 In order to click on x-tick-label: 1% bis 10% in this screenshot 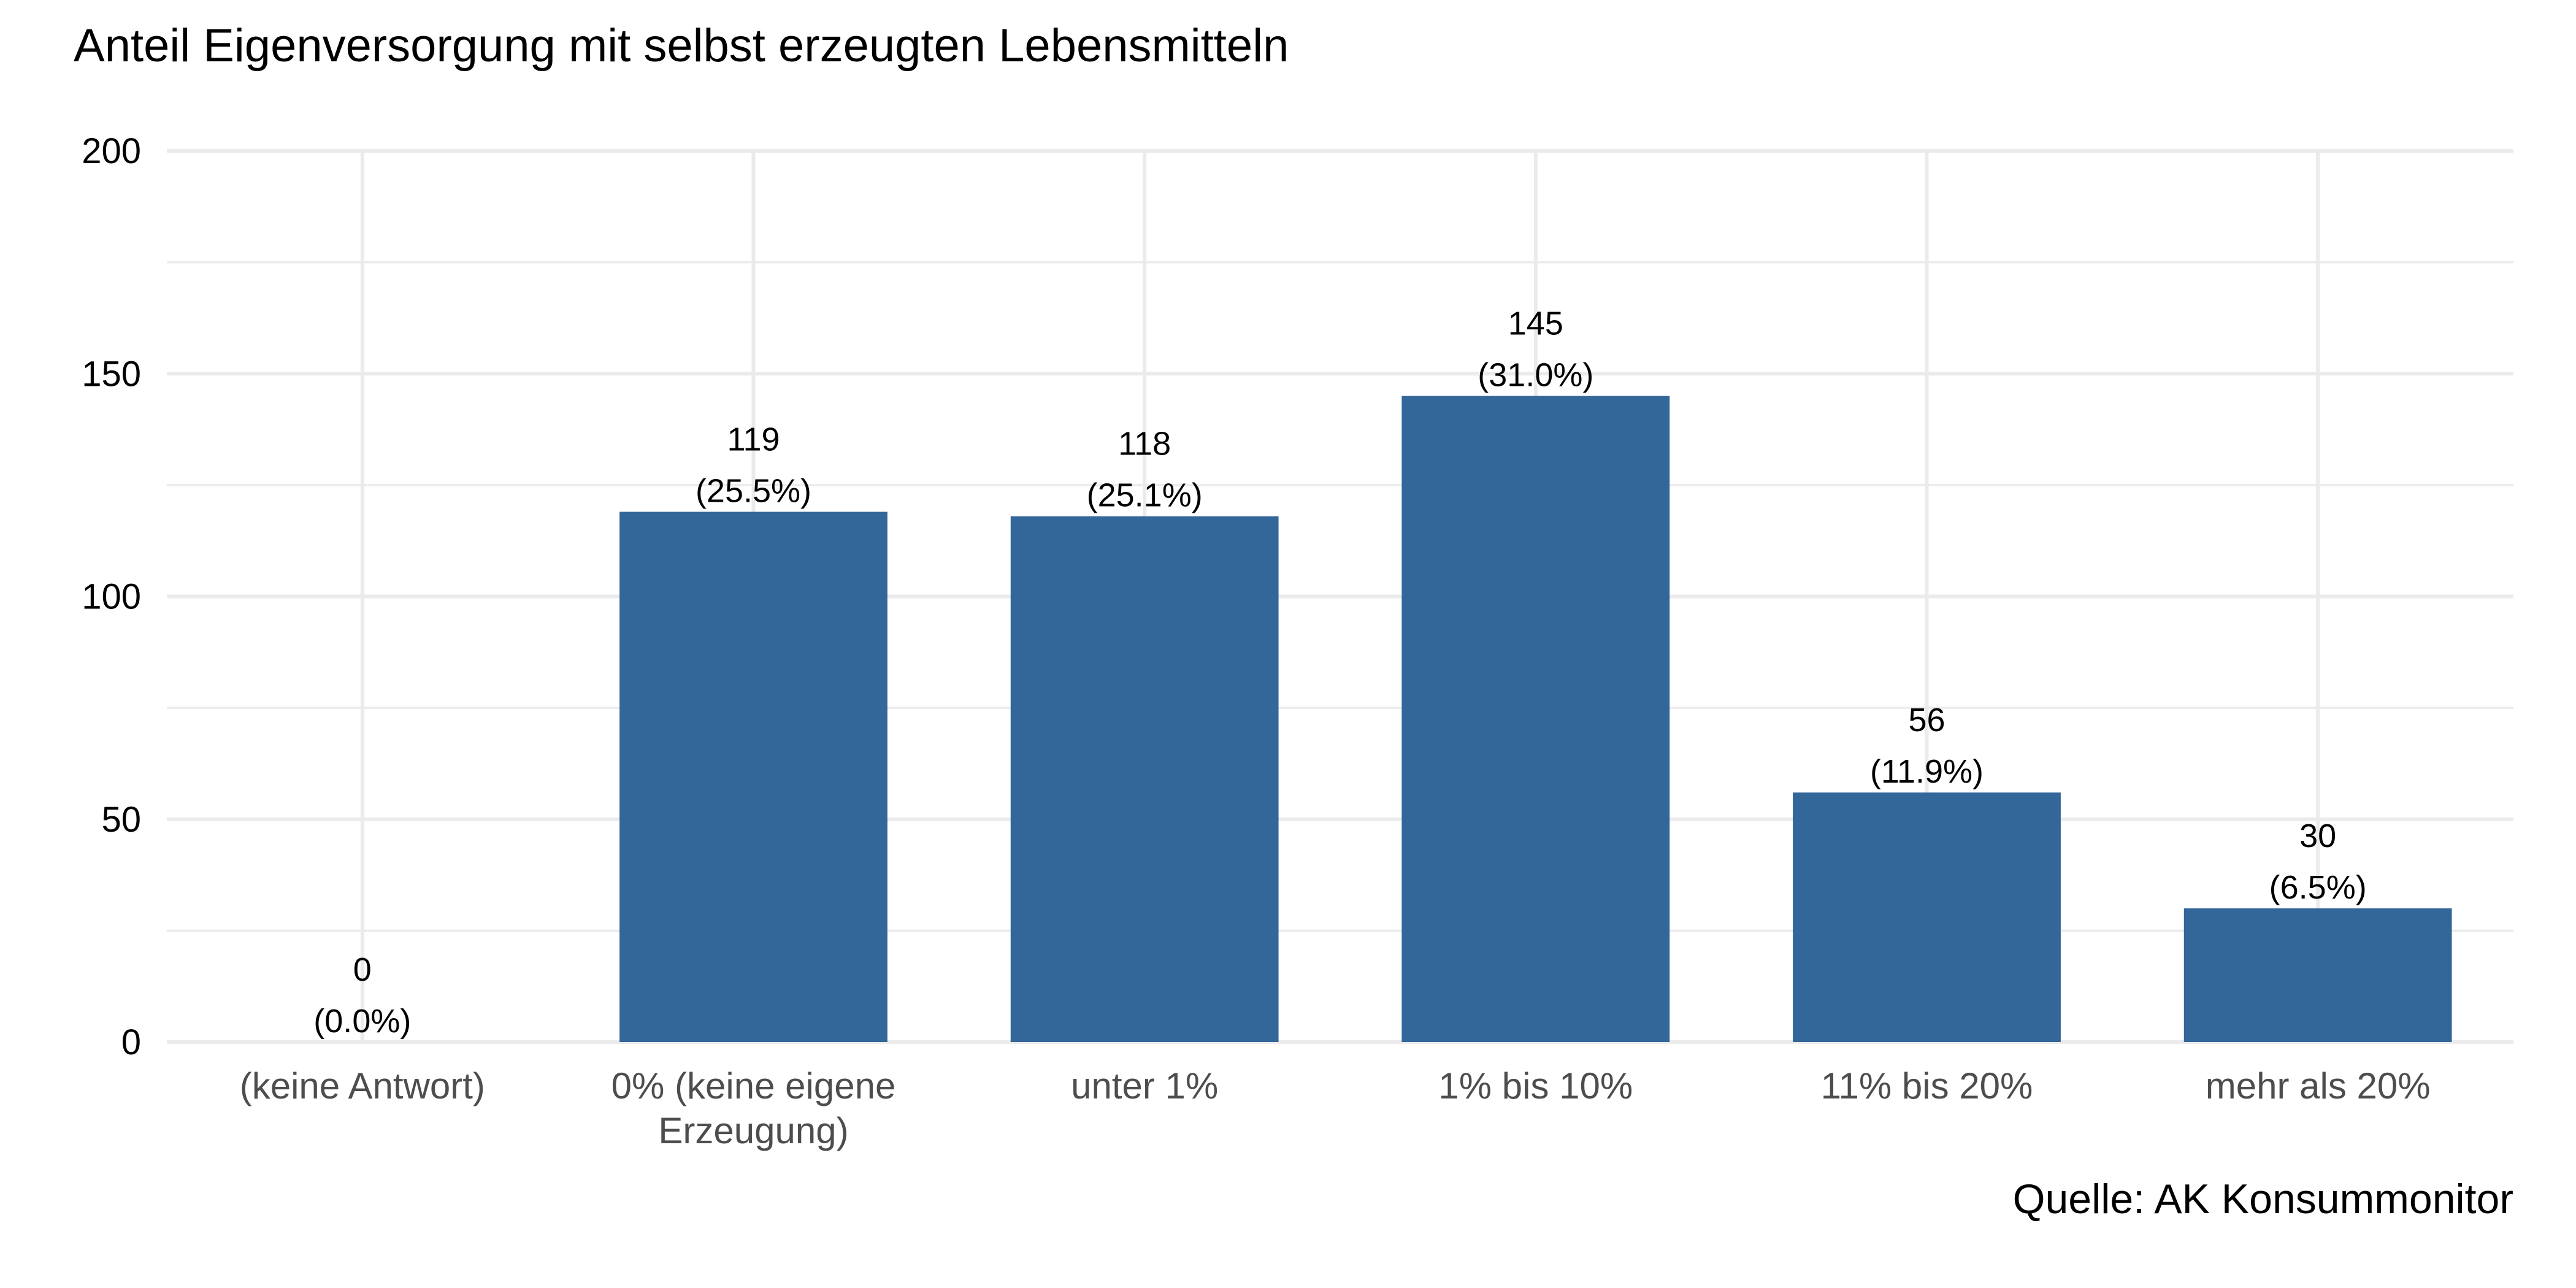, I will do `click(1535, 1085)`.